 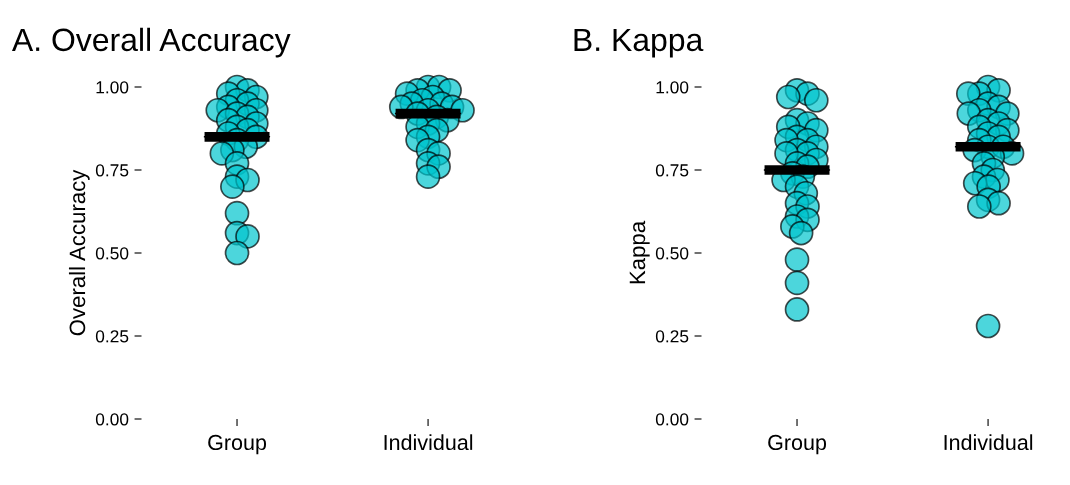 What do you see at coordinates (79, 252) in the screenshot?
I see `y-axis-title: Overall Accuracy` at bounding box center [79, 252].